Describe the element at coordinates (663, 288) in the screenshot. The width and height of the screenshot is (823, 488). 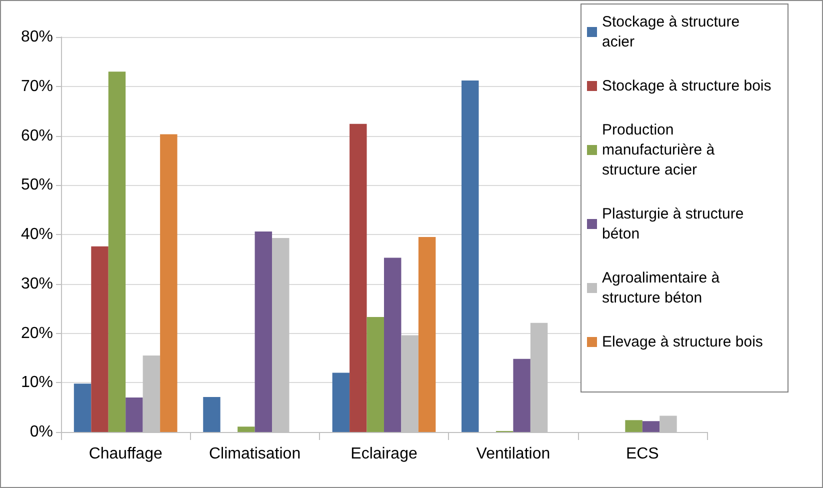
I see `legend-label: Agroalimentaire à structure béton` at that location.